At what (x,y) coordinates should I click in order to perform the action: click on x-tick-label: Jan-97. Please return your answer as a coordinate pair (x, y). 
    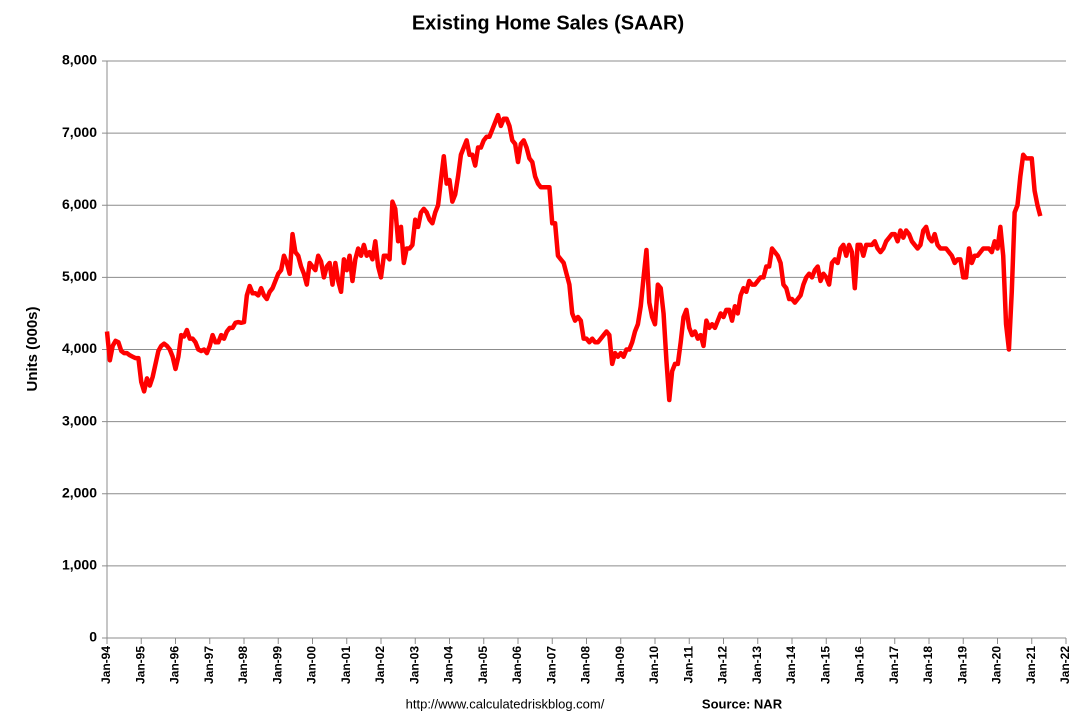
    Looking at the image, I should click on (209, 665).